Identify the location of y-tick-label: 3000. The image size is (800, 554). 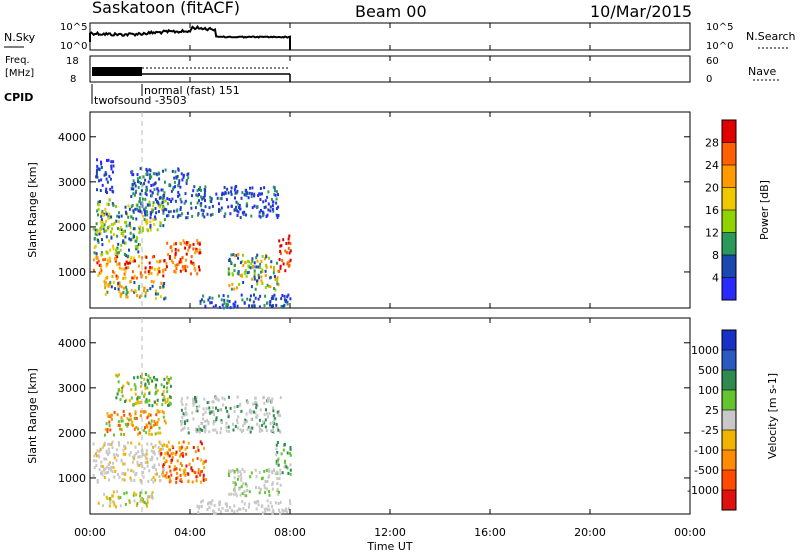
(72, 182).